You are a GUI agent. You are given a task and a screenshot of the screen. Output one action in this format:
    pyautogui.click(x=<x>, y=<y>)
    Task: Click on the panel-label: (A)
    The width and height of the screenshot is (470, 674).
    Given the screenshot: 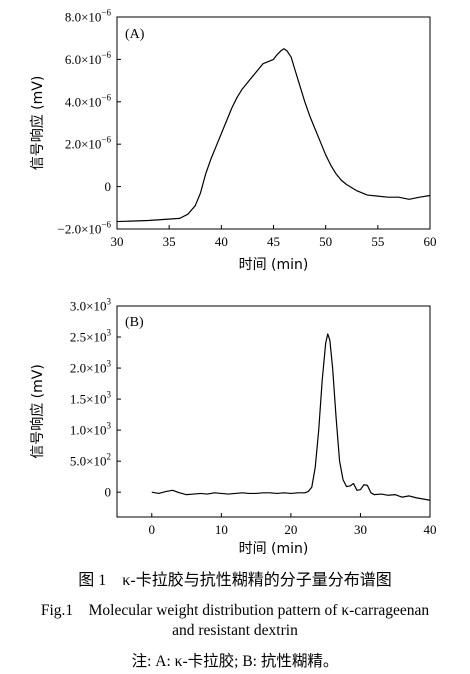 What is the action you would take?
    pyautogui.click(x=135, y=34)
    